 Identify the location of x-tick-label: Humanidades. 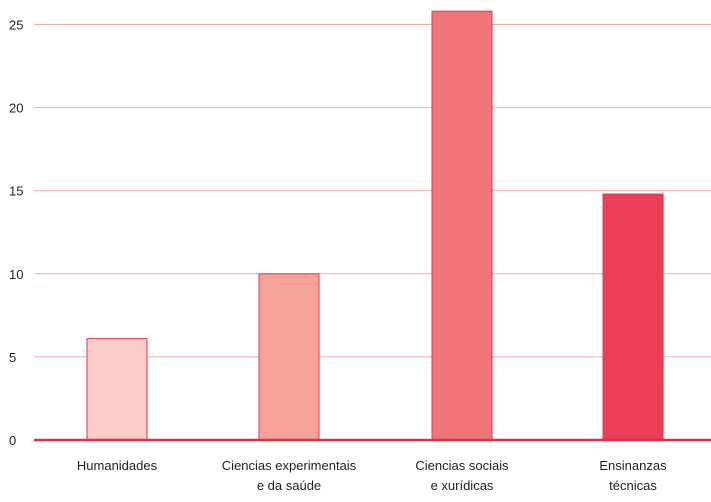
(117, 465).